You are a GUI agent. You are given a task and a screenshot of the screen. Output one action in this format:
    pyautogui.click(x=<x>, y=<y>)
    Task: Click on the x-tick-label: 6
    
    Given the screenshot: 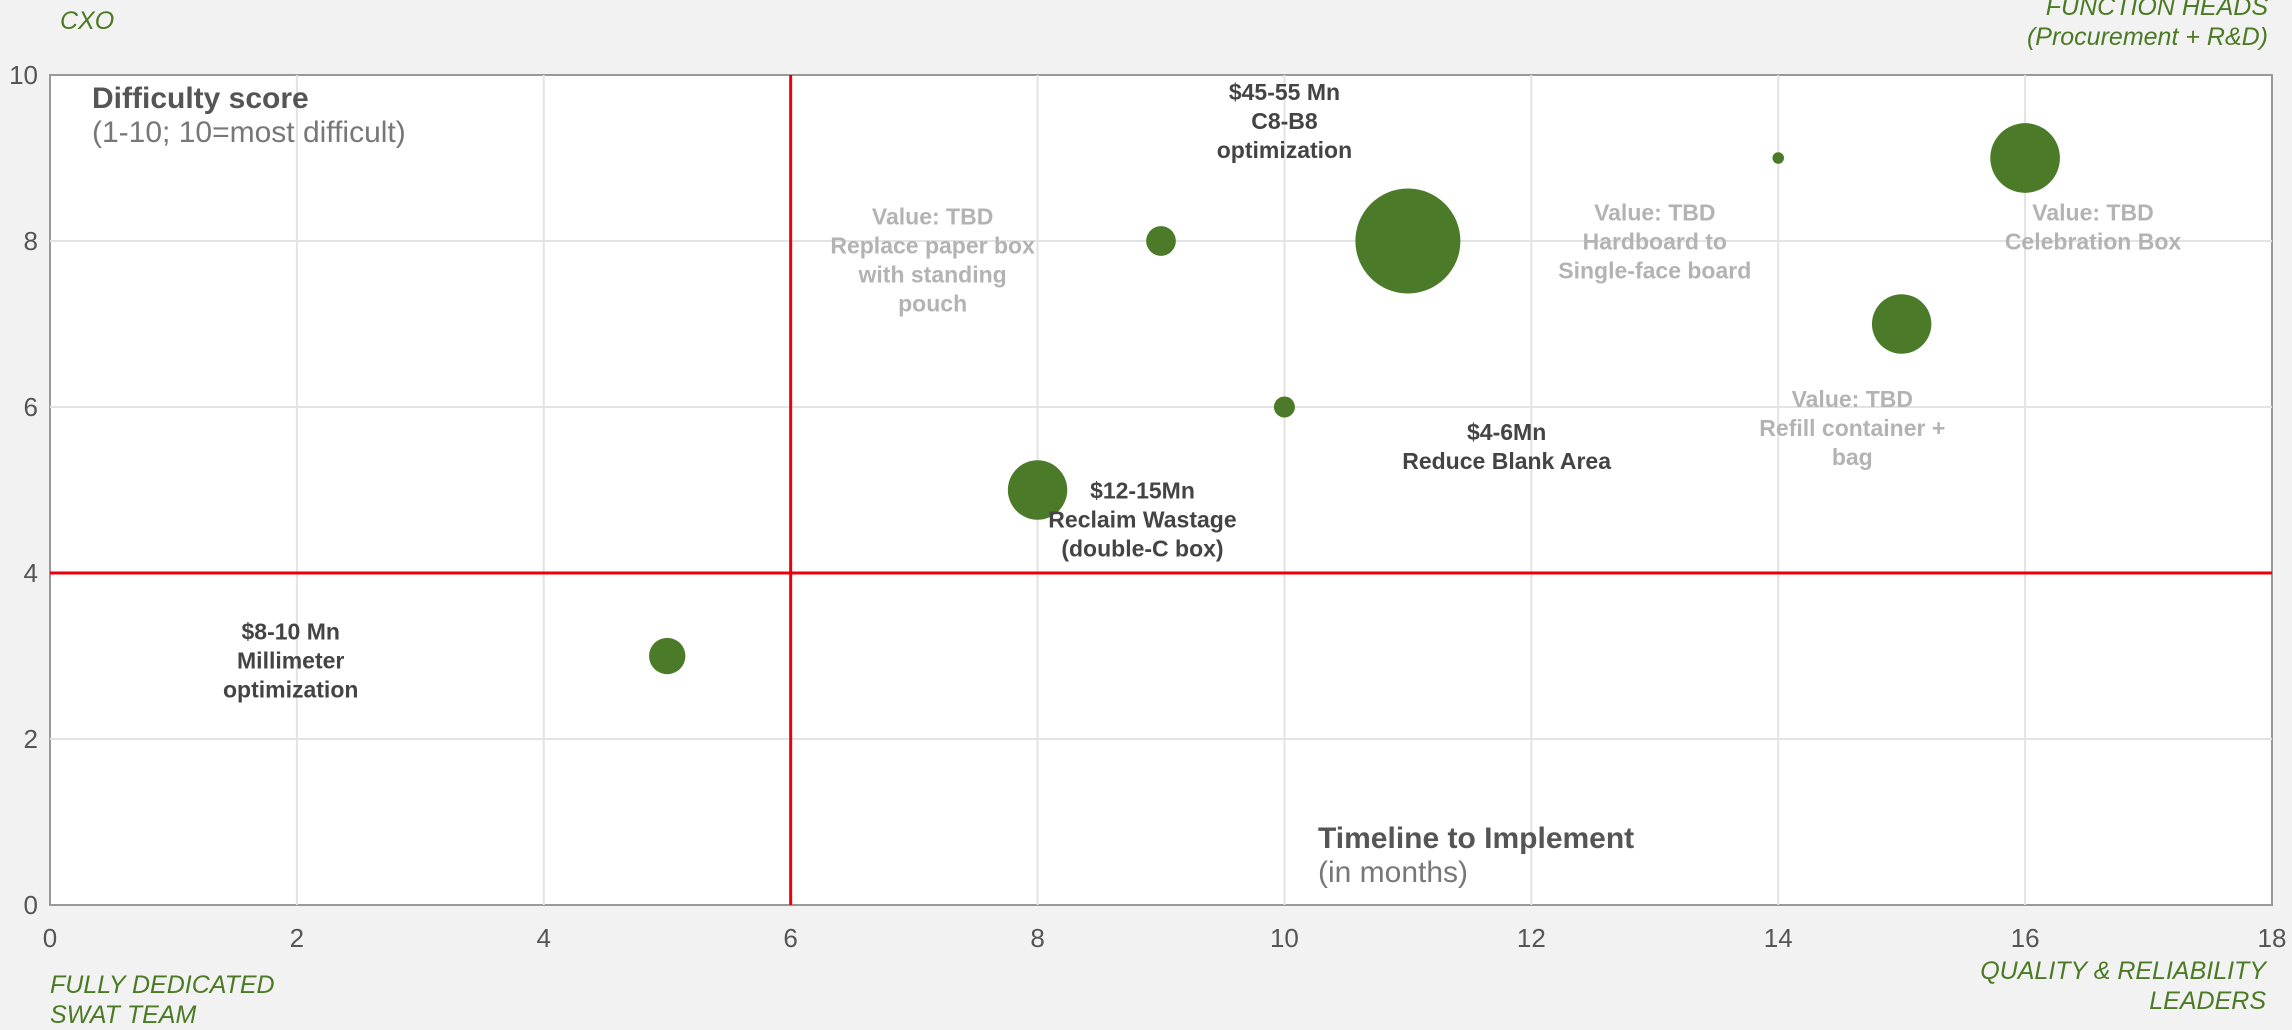 What is the action you would take?
    pyautogui.click(x=790, y=938)
    